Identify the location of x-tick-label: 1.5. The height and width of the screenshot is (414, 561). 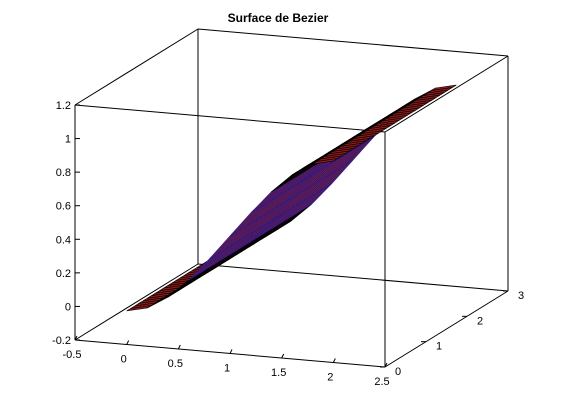
(278, 373).